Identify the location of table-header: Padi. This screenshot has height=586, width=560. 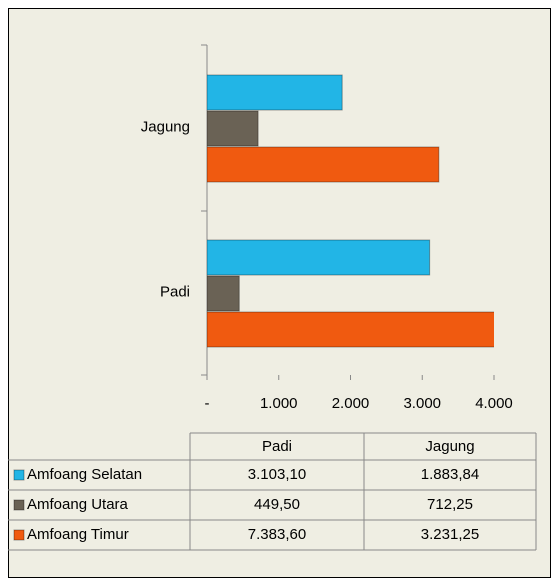
(277, 446).